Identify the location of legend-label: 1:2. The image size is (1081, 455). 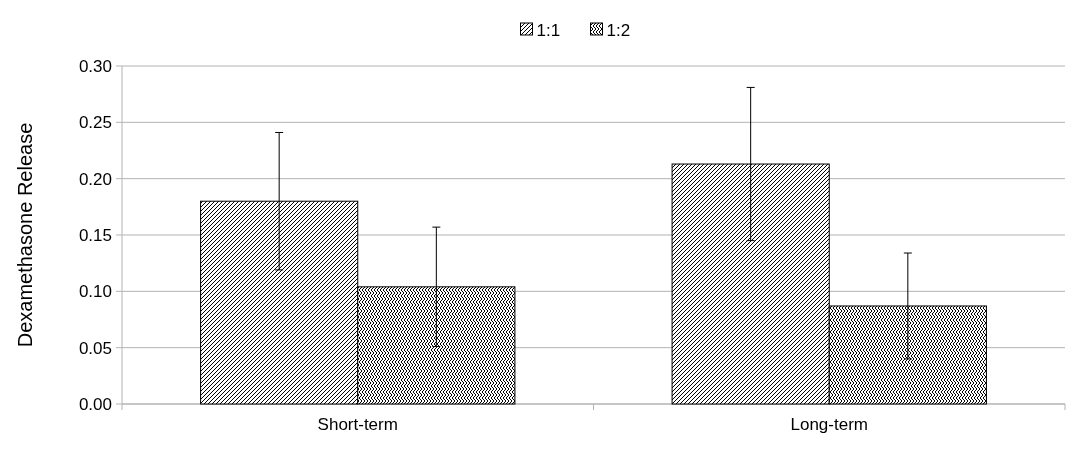
(618, 30).